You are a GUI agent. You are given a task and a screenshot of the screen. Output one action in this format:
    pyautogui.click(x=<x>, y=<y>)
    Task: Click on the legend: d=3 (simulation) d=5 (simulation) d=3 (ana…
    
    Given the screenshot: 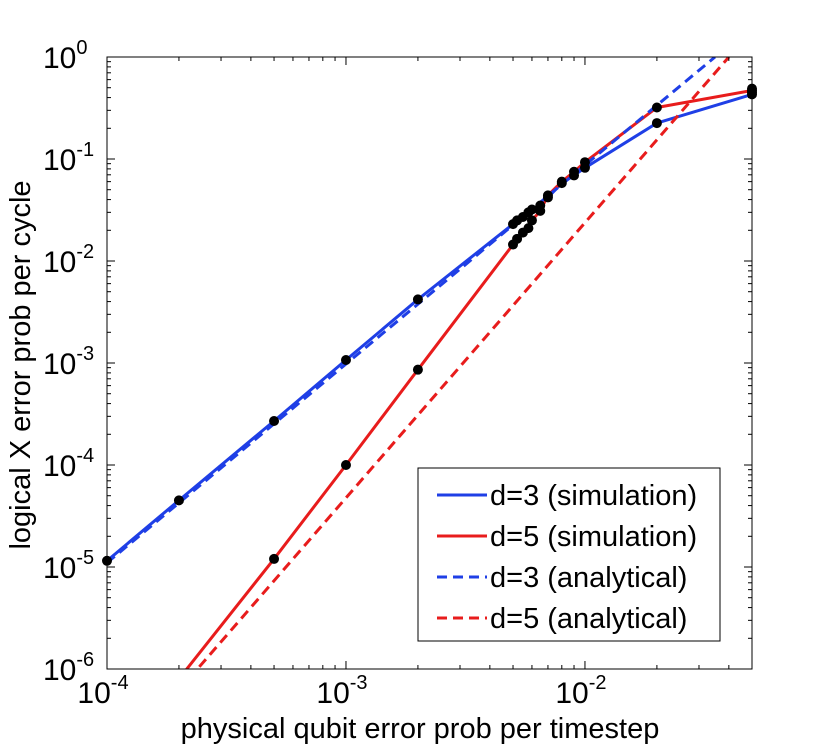 What is the action you would take?
    pyautogui.click(x=569, y=554)
    